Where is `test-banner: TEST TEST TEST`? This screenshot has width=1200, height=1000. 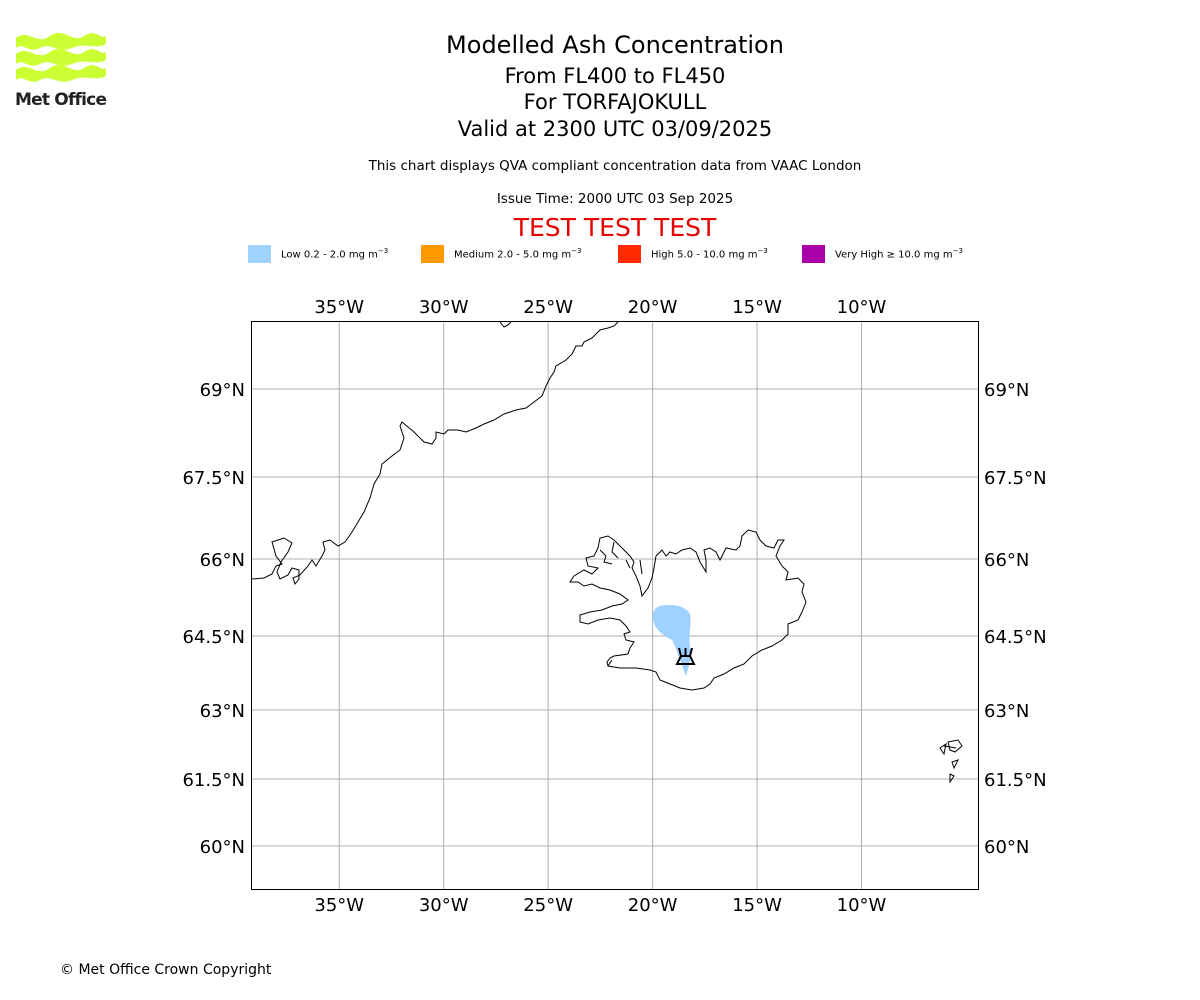 test-banner: TEST TEST TEST is located at coordinates (615, 227).